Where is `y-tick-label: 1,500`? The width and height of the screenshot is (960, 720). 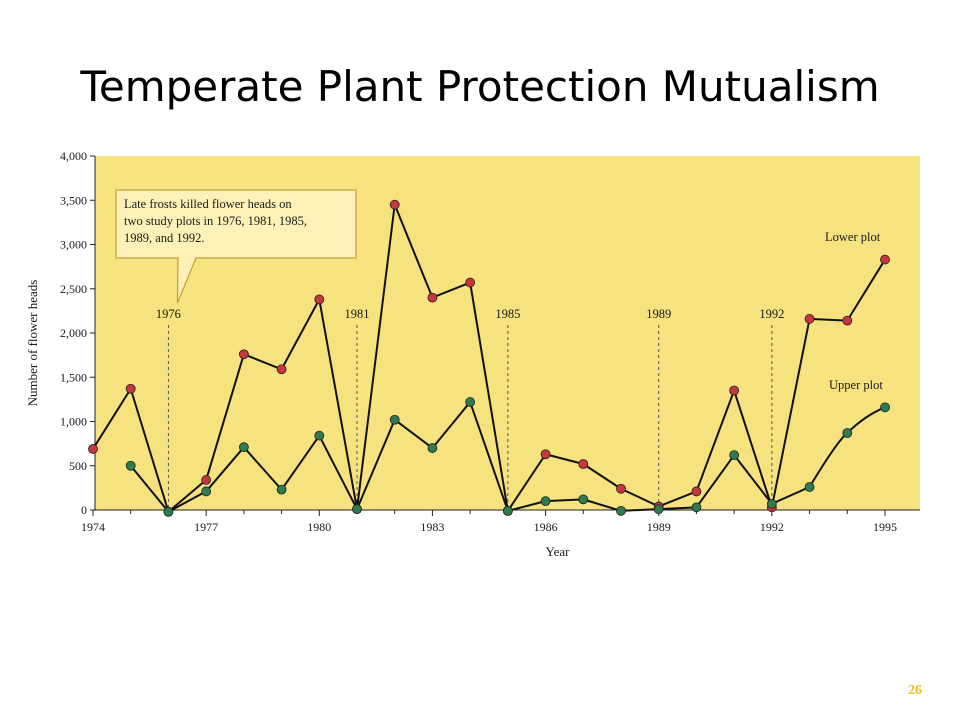 y-tick-label: 1,500 is located at coordinates (73, 377).